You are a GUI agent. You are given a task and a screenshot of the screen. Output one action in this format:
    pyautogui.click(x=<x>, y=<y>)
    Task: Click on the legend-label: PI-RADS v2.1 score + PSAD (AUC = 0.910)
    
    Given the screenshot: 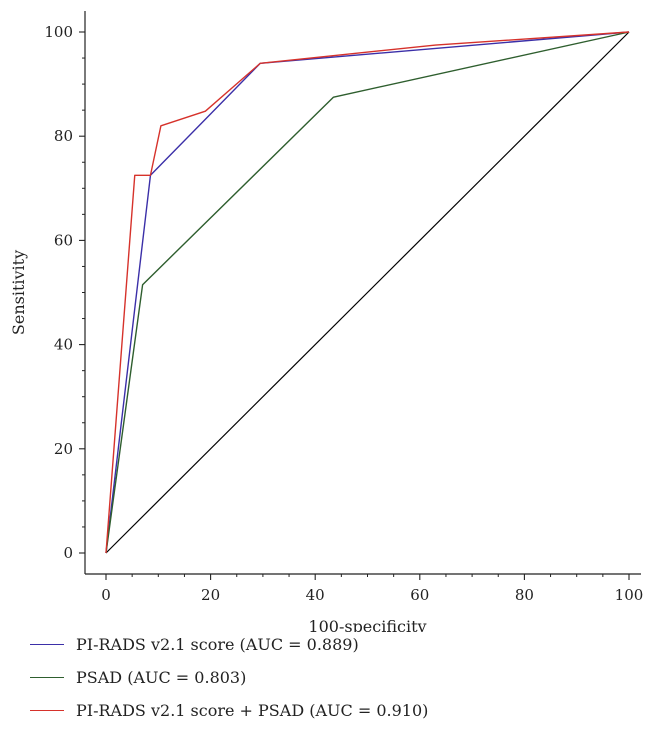 What is the action you would take?
    pyautogui.click(x=252, y=710)
    